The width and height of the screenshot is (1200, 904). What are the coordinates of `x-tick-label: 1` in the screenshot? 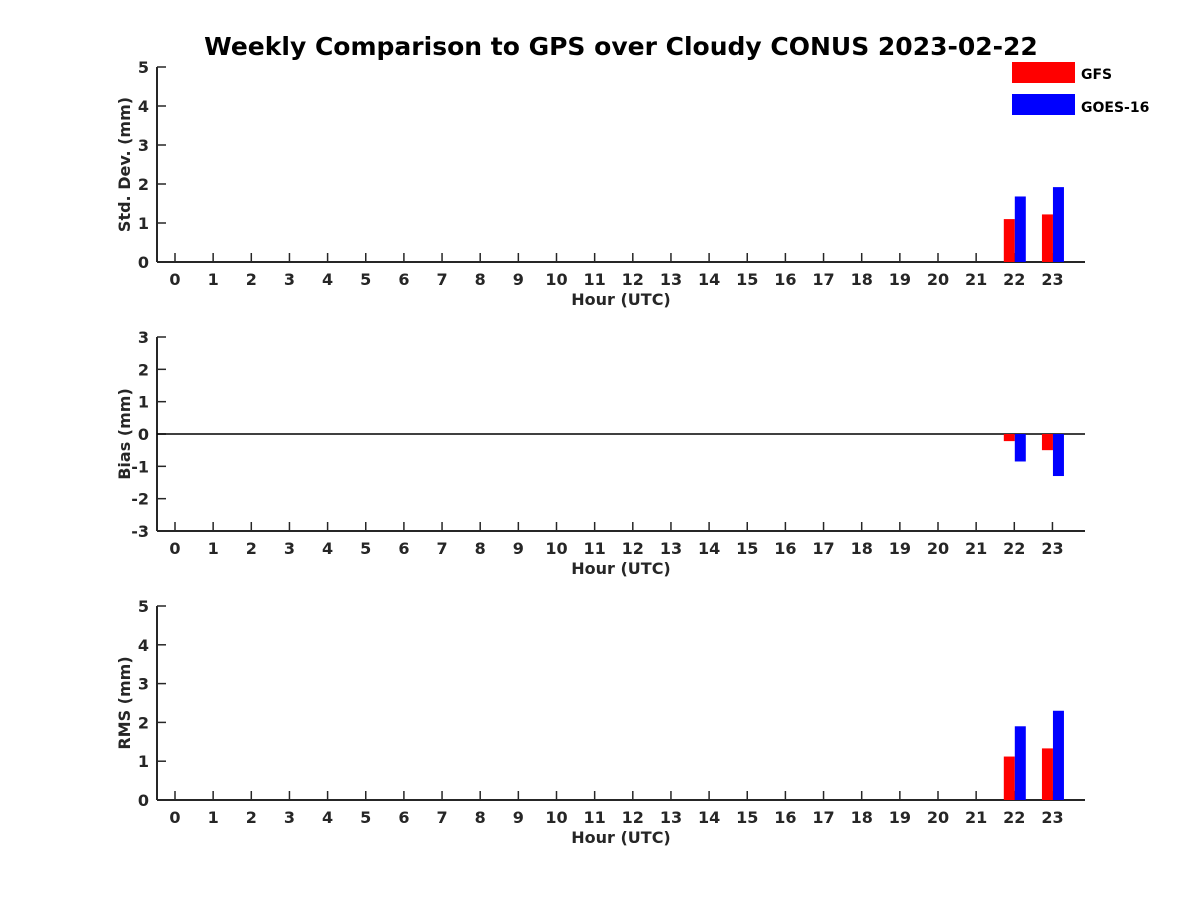 It's located at (213, 817).